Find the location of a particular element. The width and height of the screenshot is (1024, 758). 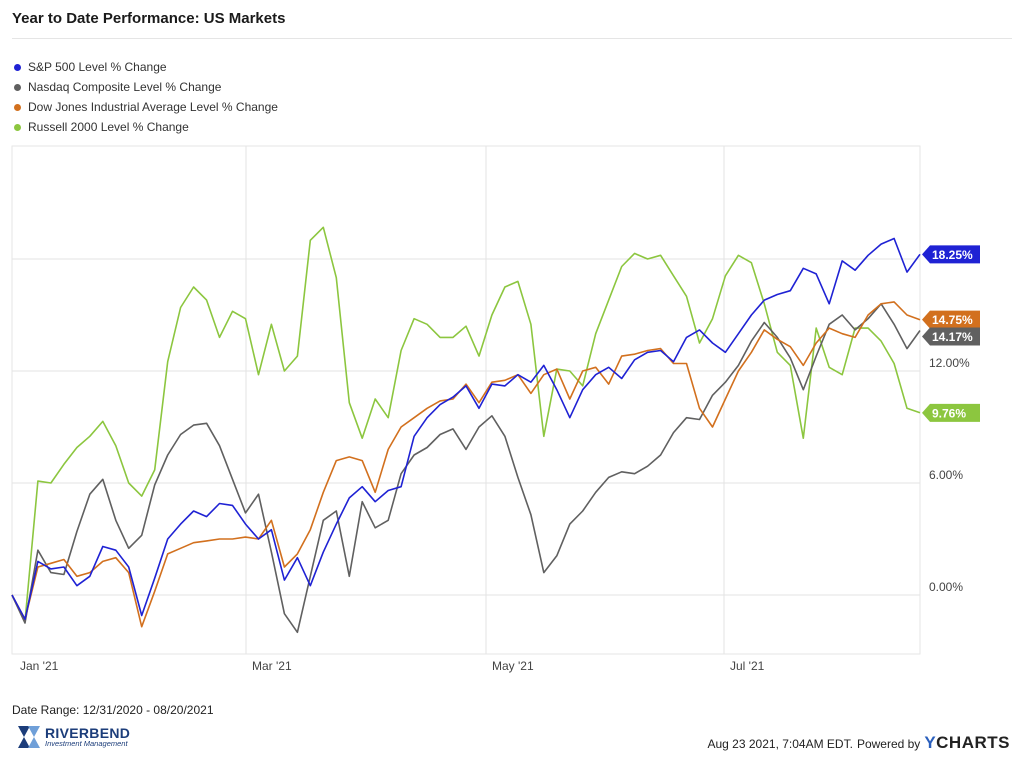

logo-subtitle: Investment Management is located at coordinates (86, 744).